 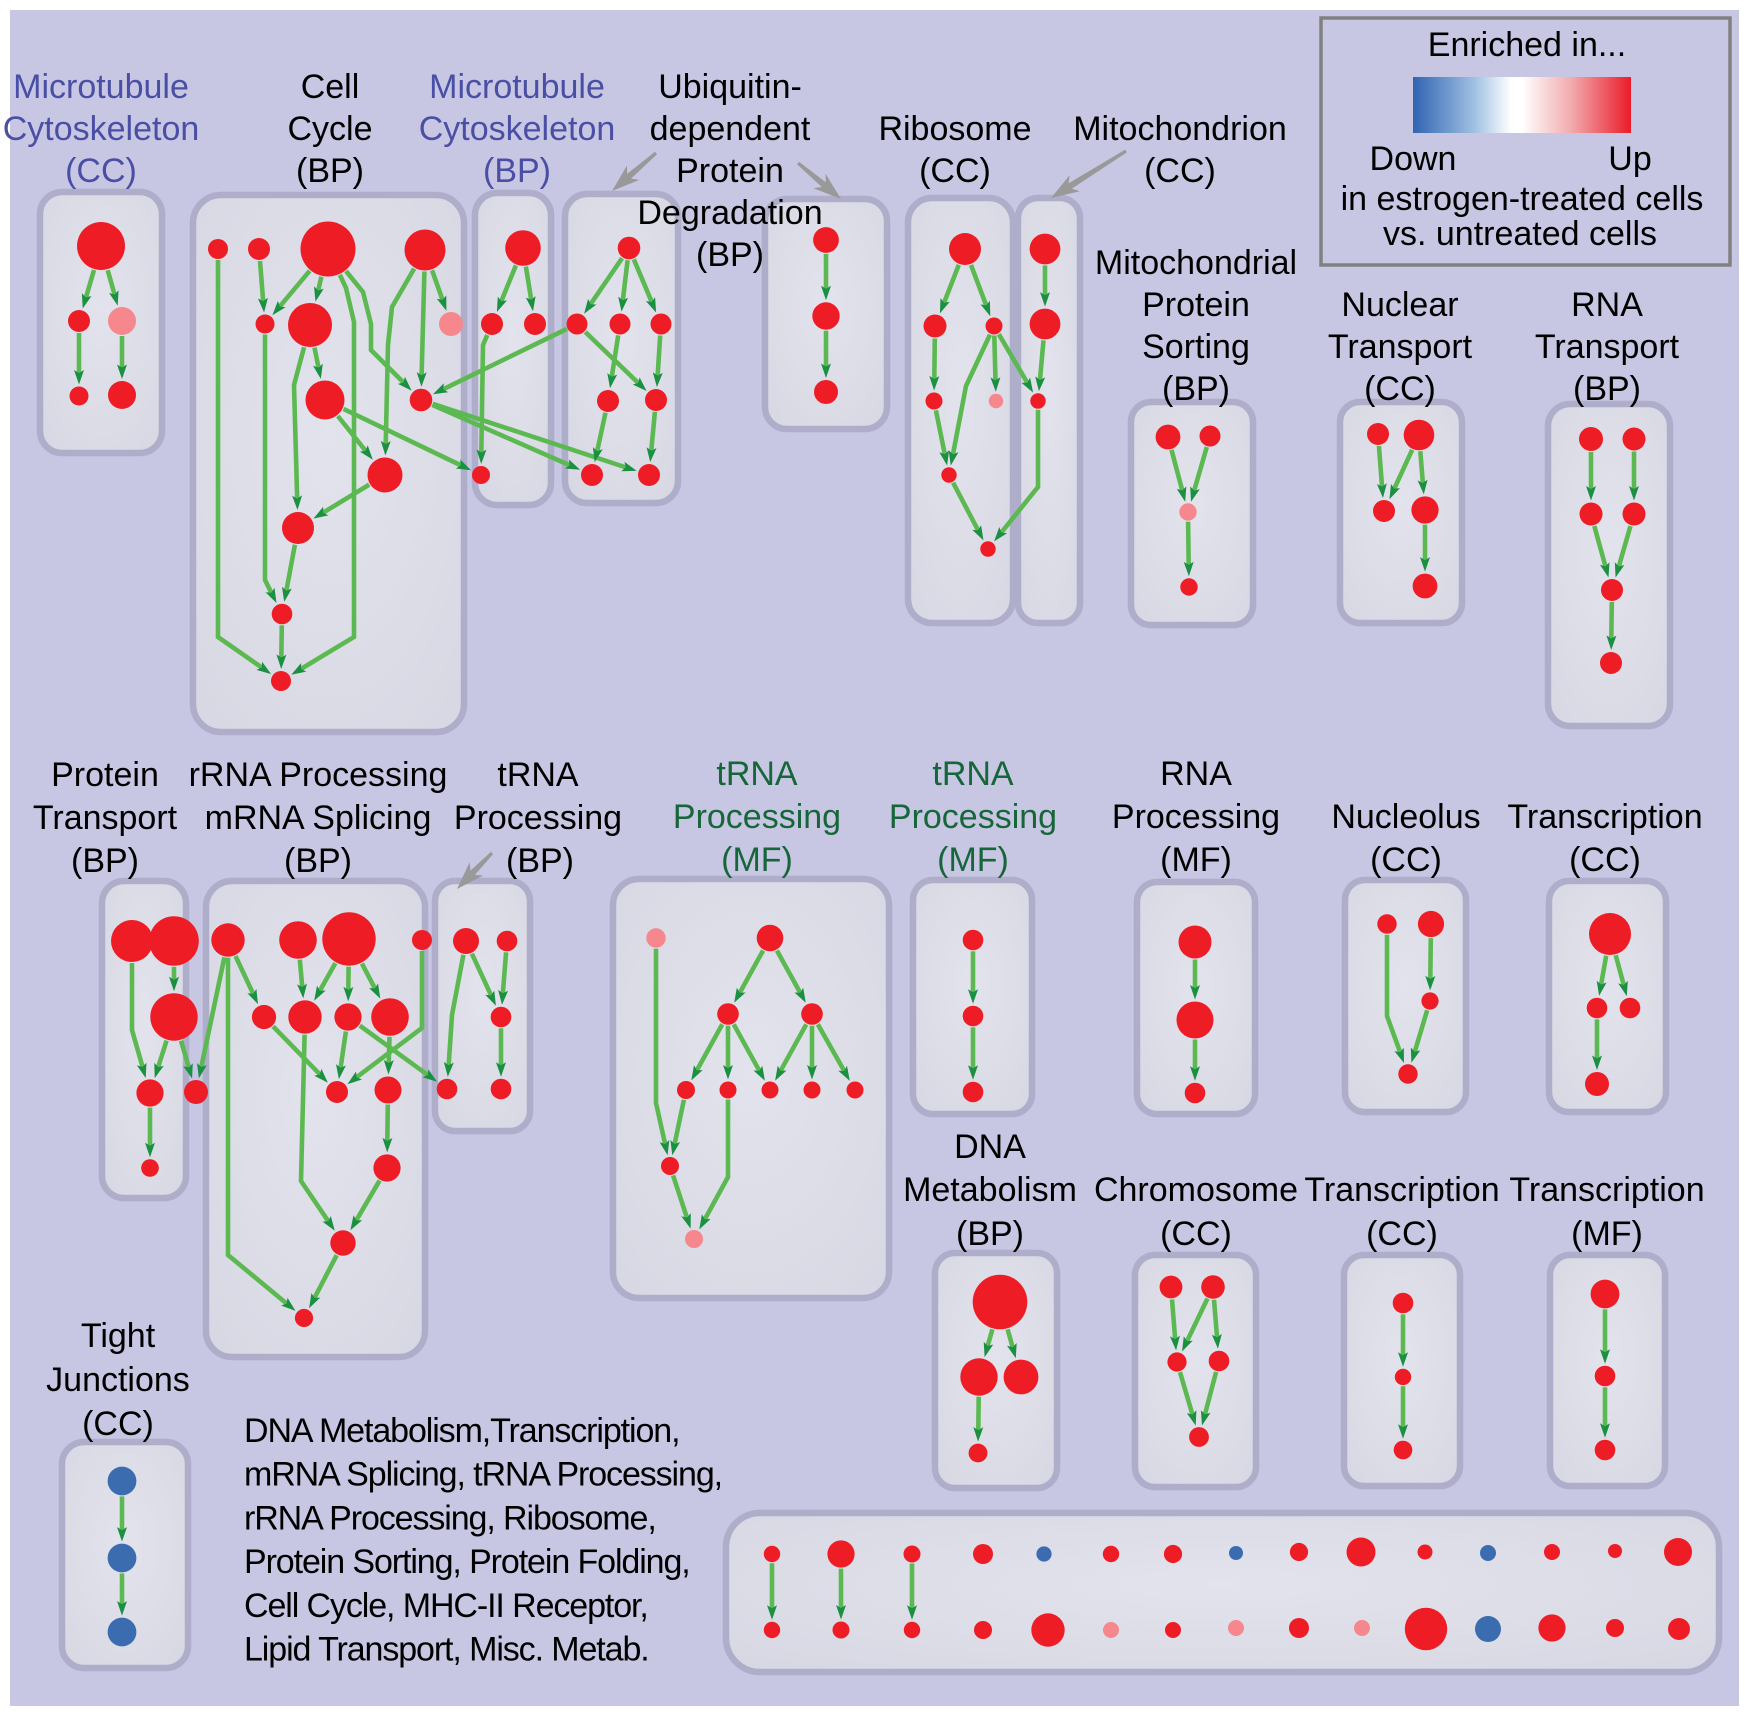 What do you see at coordinates (318, 775) in the screenshot?
I see `svg-text: rRNA Processing` at bounding box center [318, 775].